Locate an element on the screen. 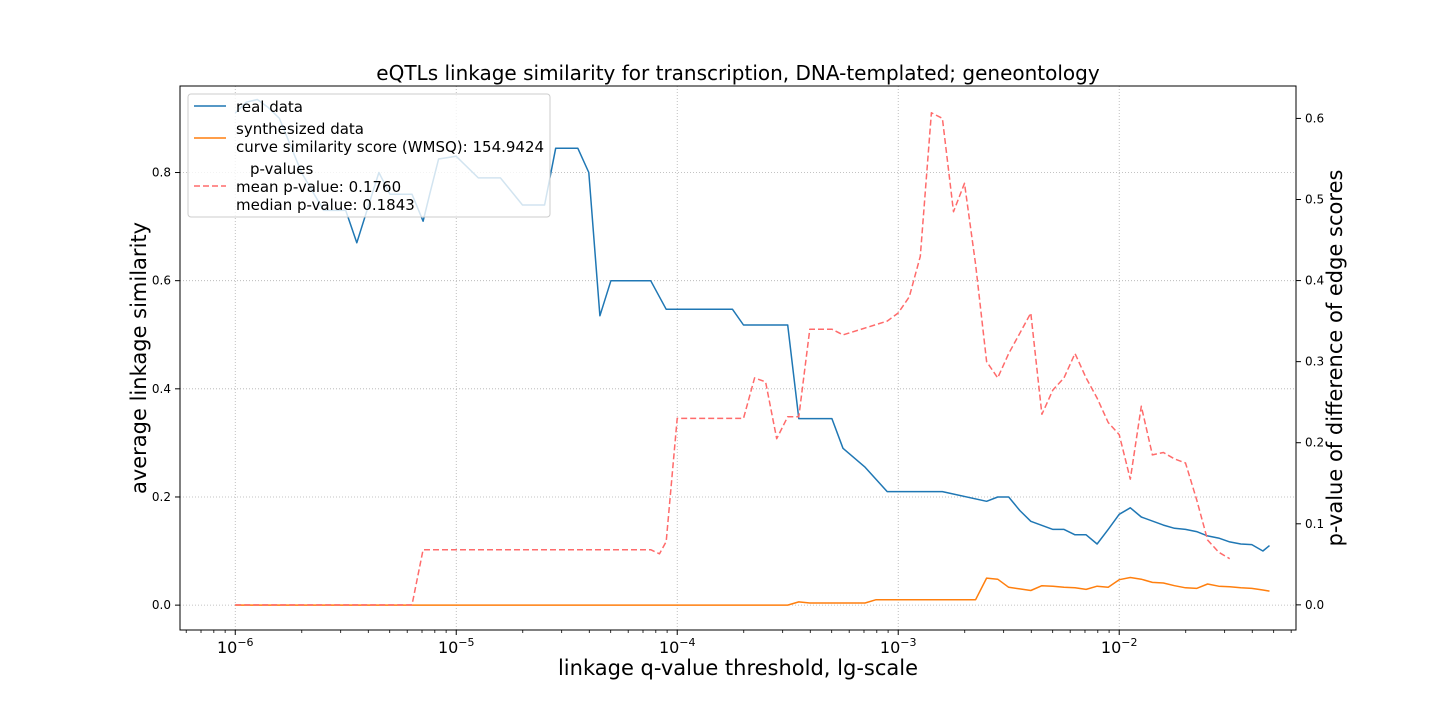  legend-pvalue-mean: mean p-value: 0.1760 is located at coordinates (318, 187).